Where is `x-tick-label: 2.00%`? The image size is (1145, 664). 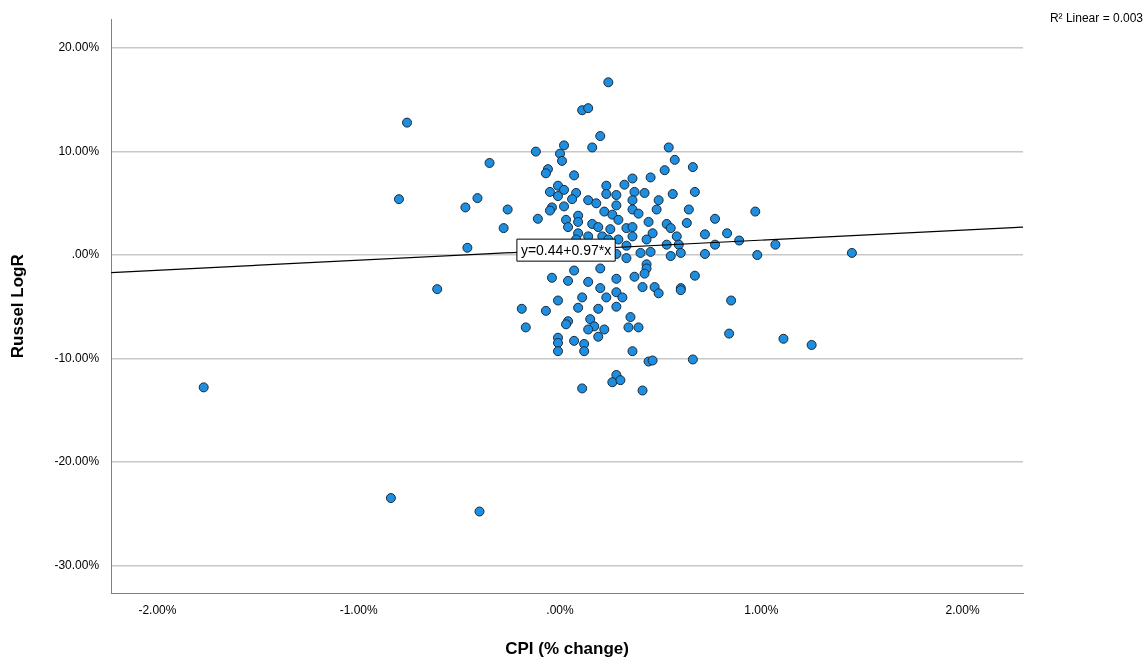
x-tick-label: 2.00% is located at coordinates (962, 609).